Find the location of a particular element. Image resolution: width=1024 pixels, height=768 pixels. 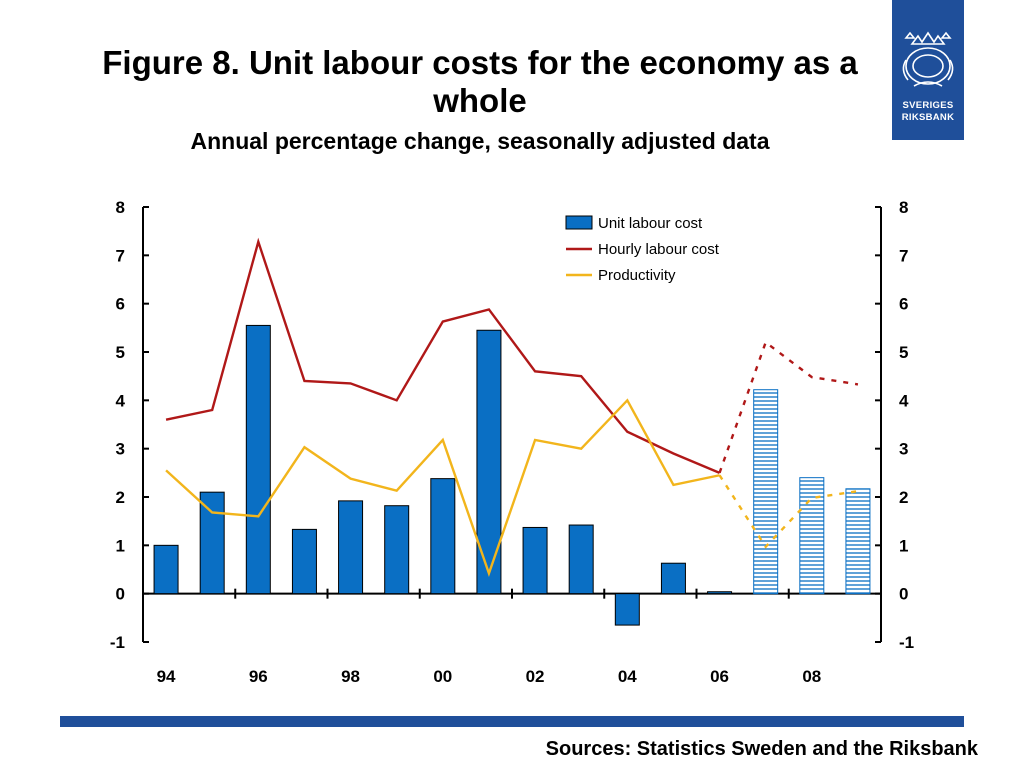

productivity-line is located at coordinates (442, 488).